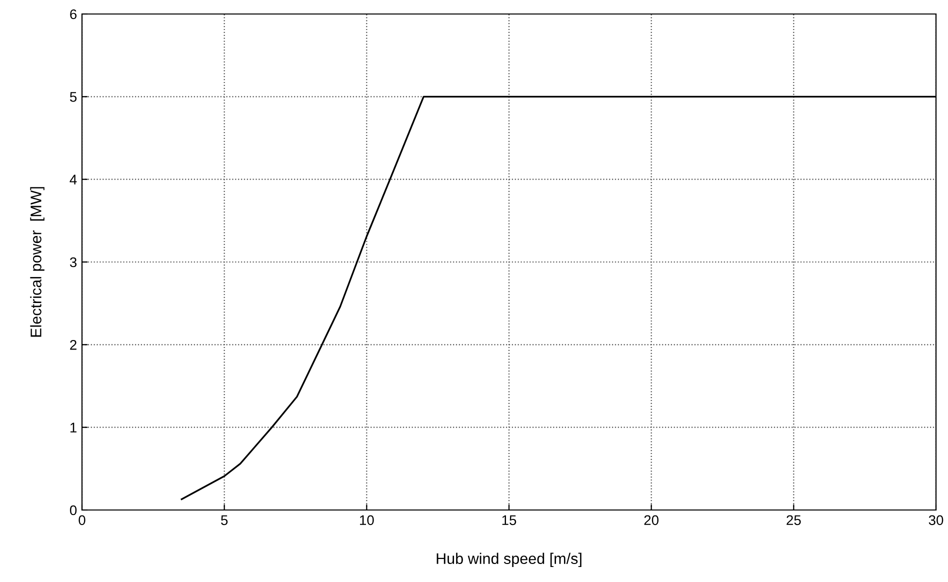 The width and height of the screenshot is (948, 582). Describe the element at coordinates (224, 520) in the screenshot. I see `x-tick-label: 5` at that location.